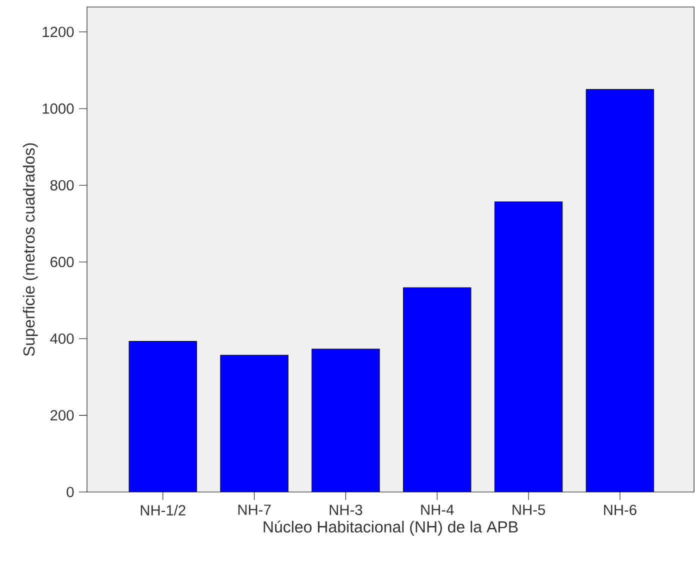  Describe the element at coordinates (62, 415) in the screenshot. I see `y-tick-label: 200` at that location.